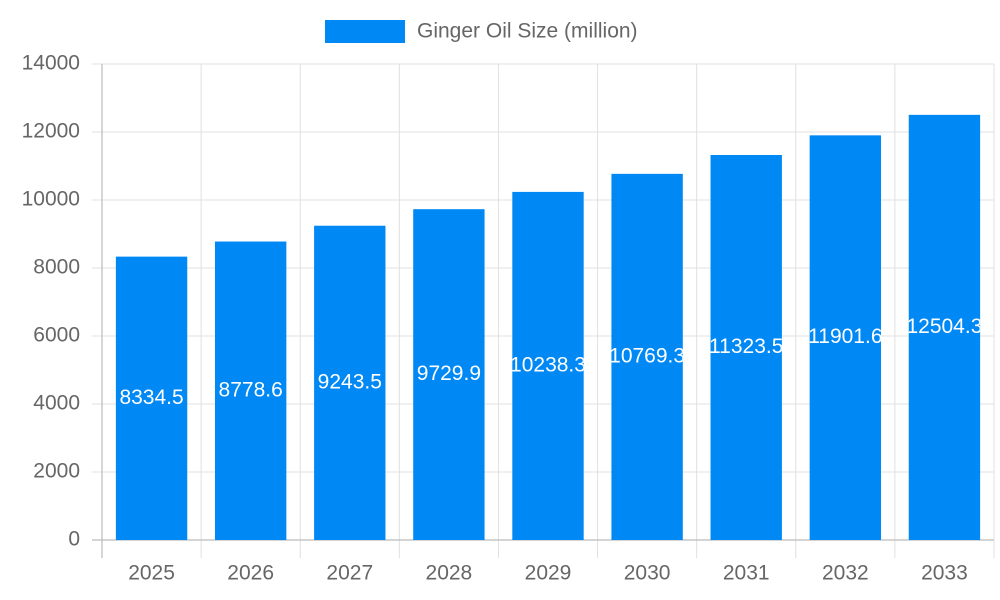 The width and height of the screenshot is (1000, 600). I want to click on legend-swatch, so click(365, 31).